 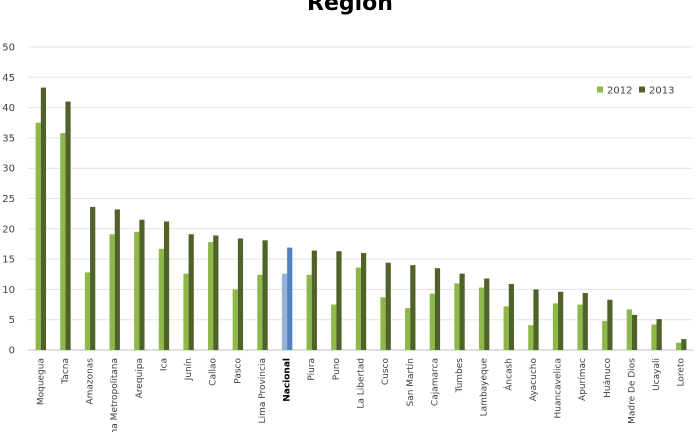 I want to click on x-tick-label: La Libertad, so click(x=362, y=383).